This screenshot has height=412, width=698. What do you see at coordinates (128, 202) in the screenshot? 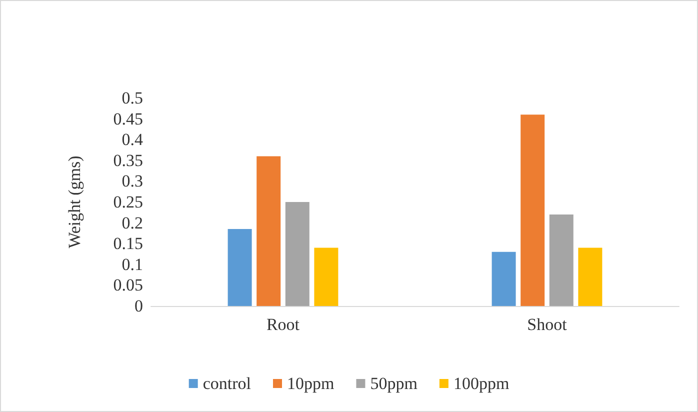
I see `y-tick-label: 0.25` at bounding box center [128, 202].